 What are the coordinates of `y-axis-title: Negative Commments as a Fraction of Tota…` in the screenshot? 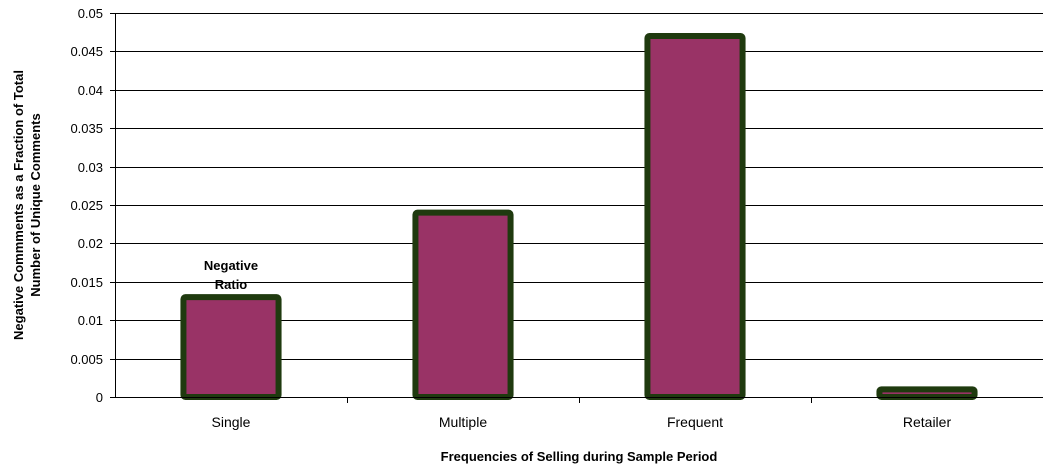 It's located at (27, 205).